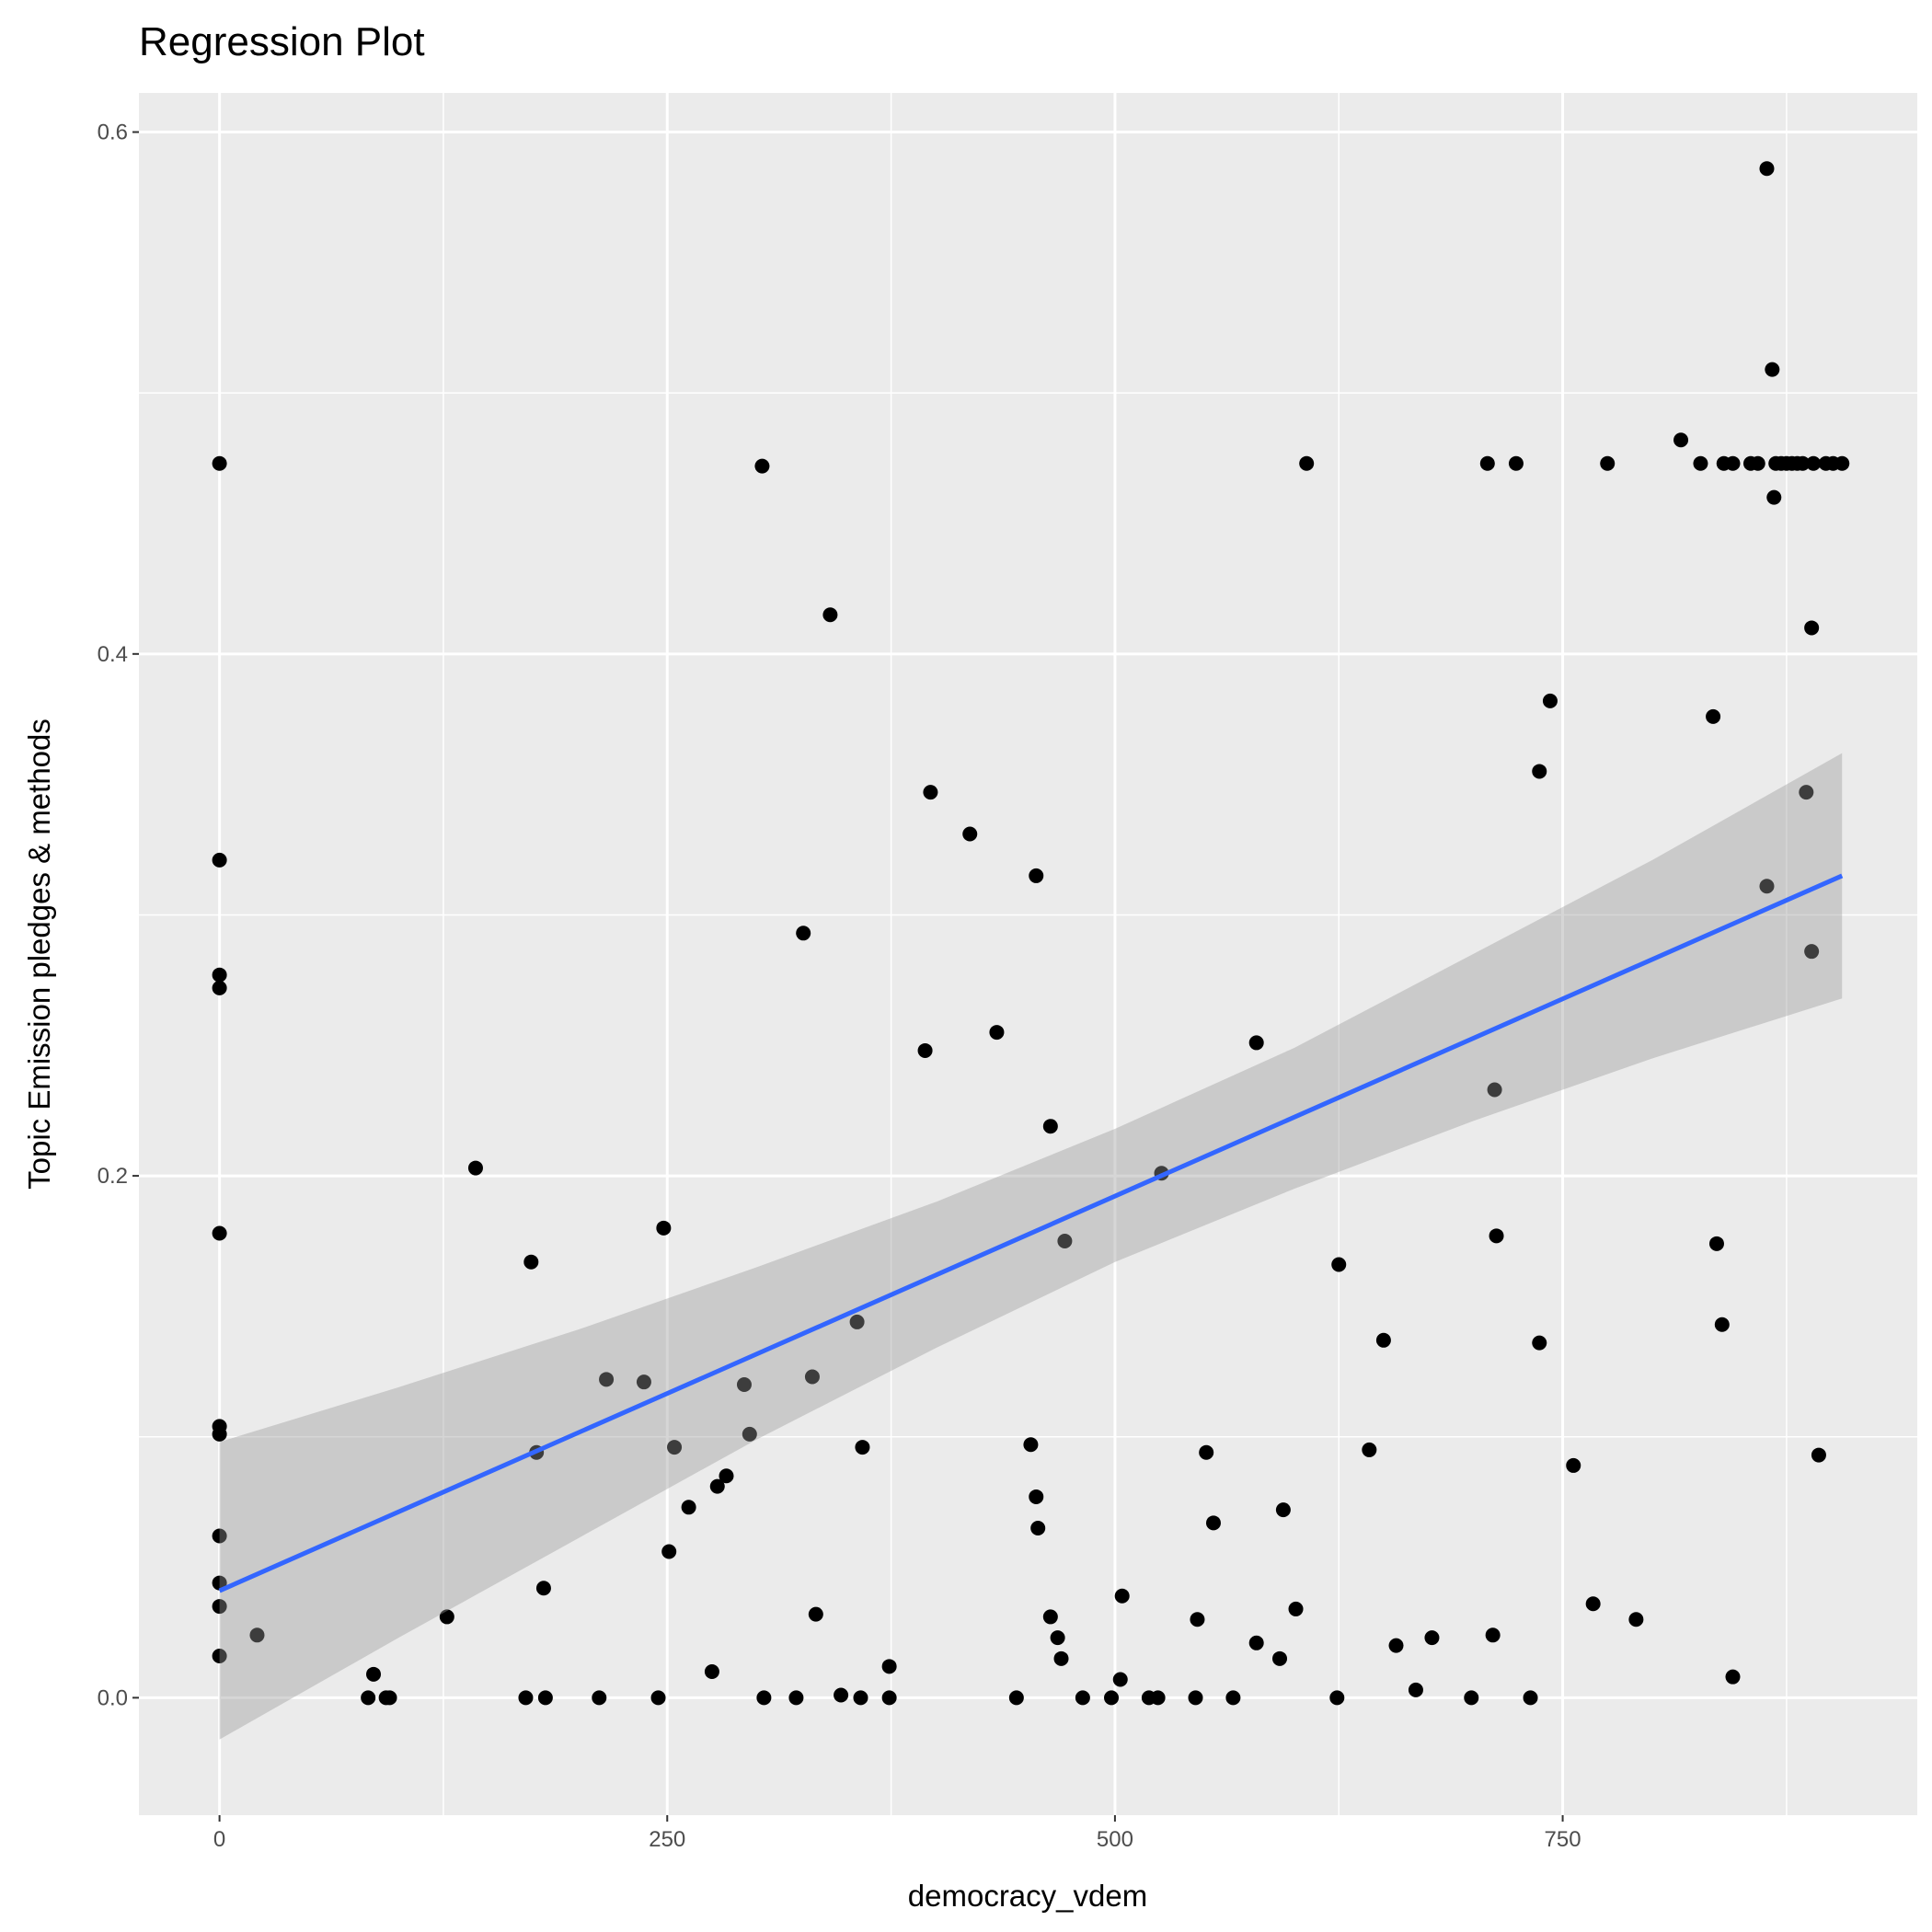  I want to click on y-tick-label: 0.2, so click(113, 1176).